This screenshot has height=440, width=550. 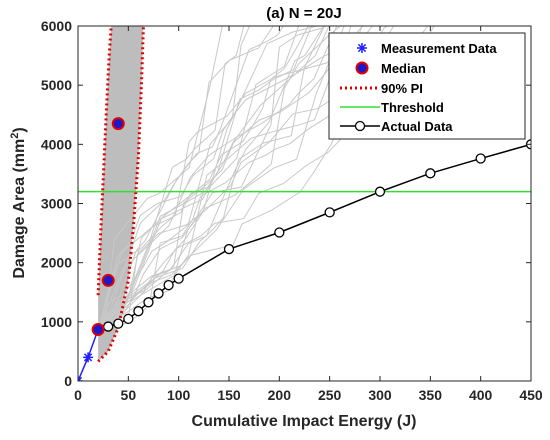 What do you see at coordinates (56, 204) in the screenshot?
I see `y-tick-label: 3000` at bounding box center [56, 204].